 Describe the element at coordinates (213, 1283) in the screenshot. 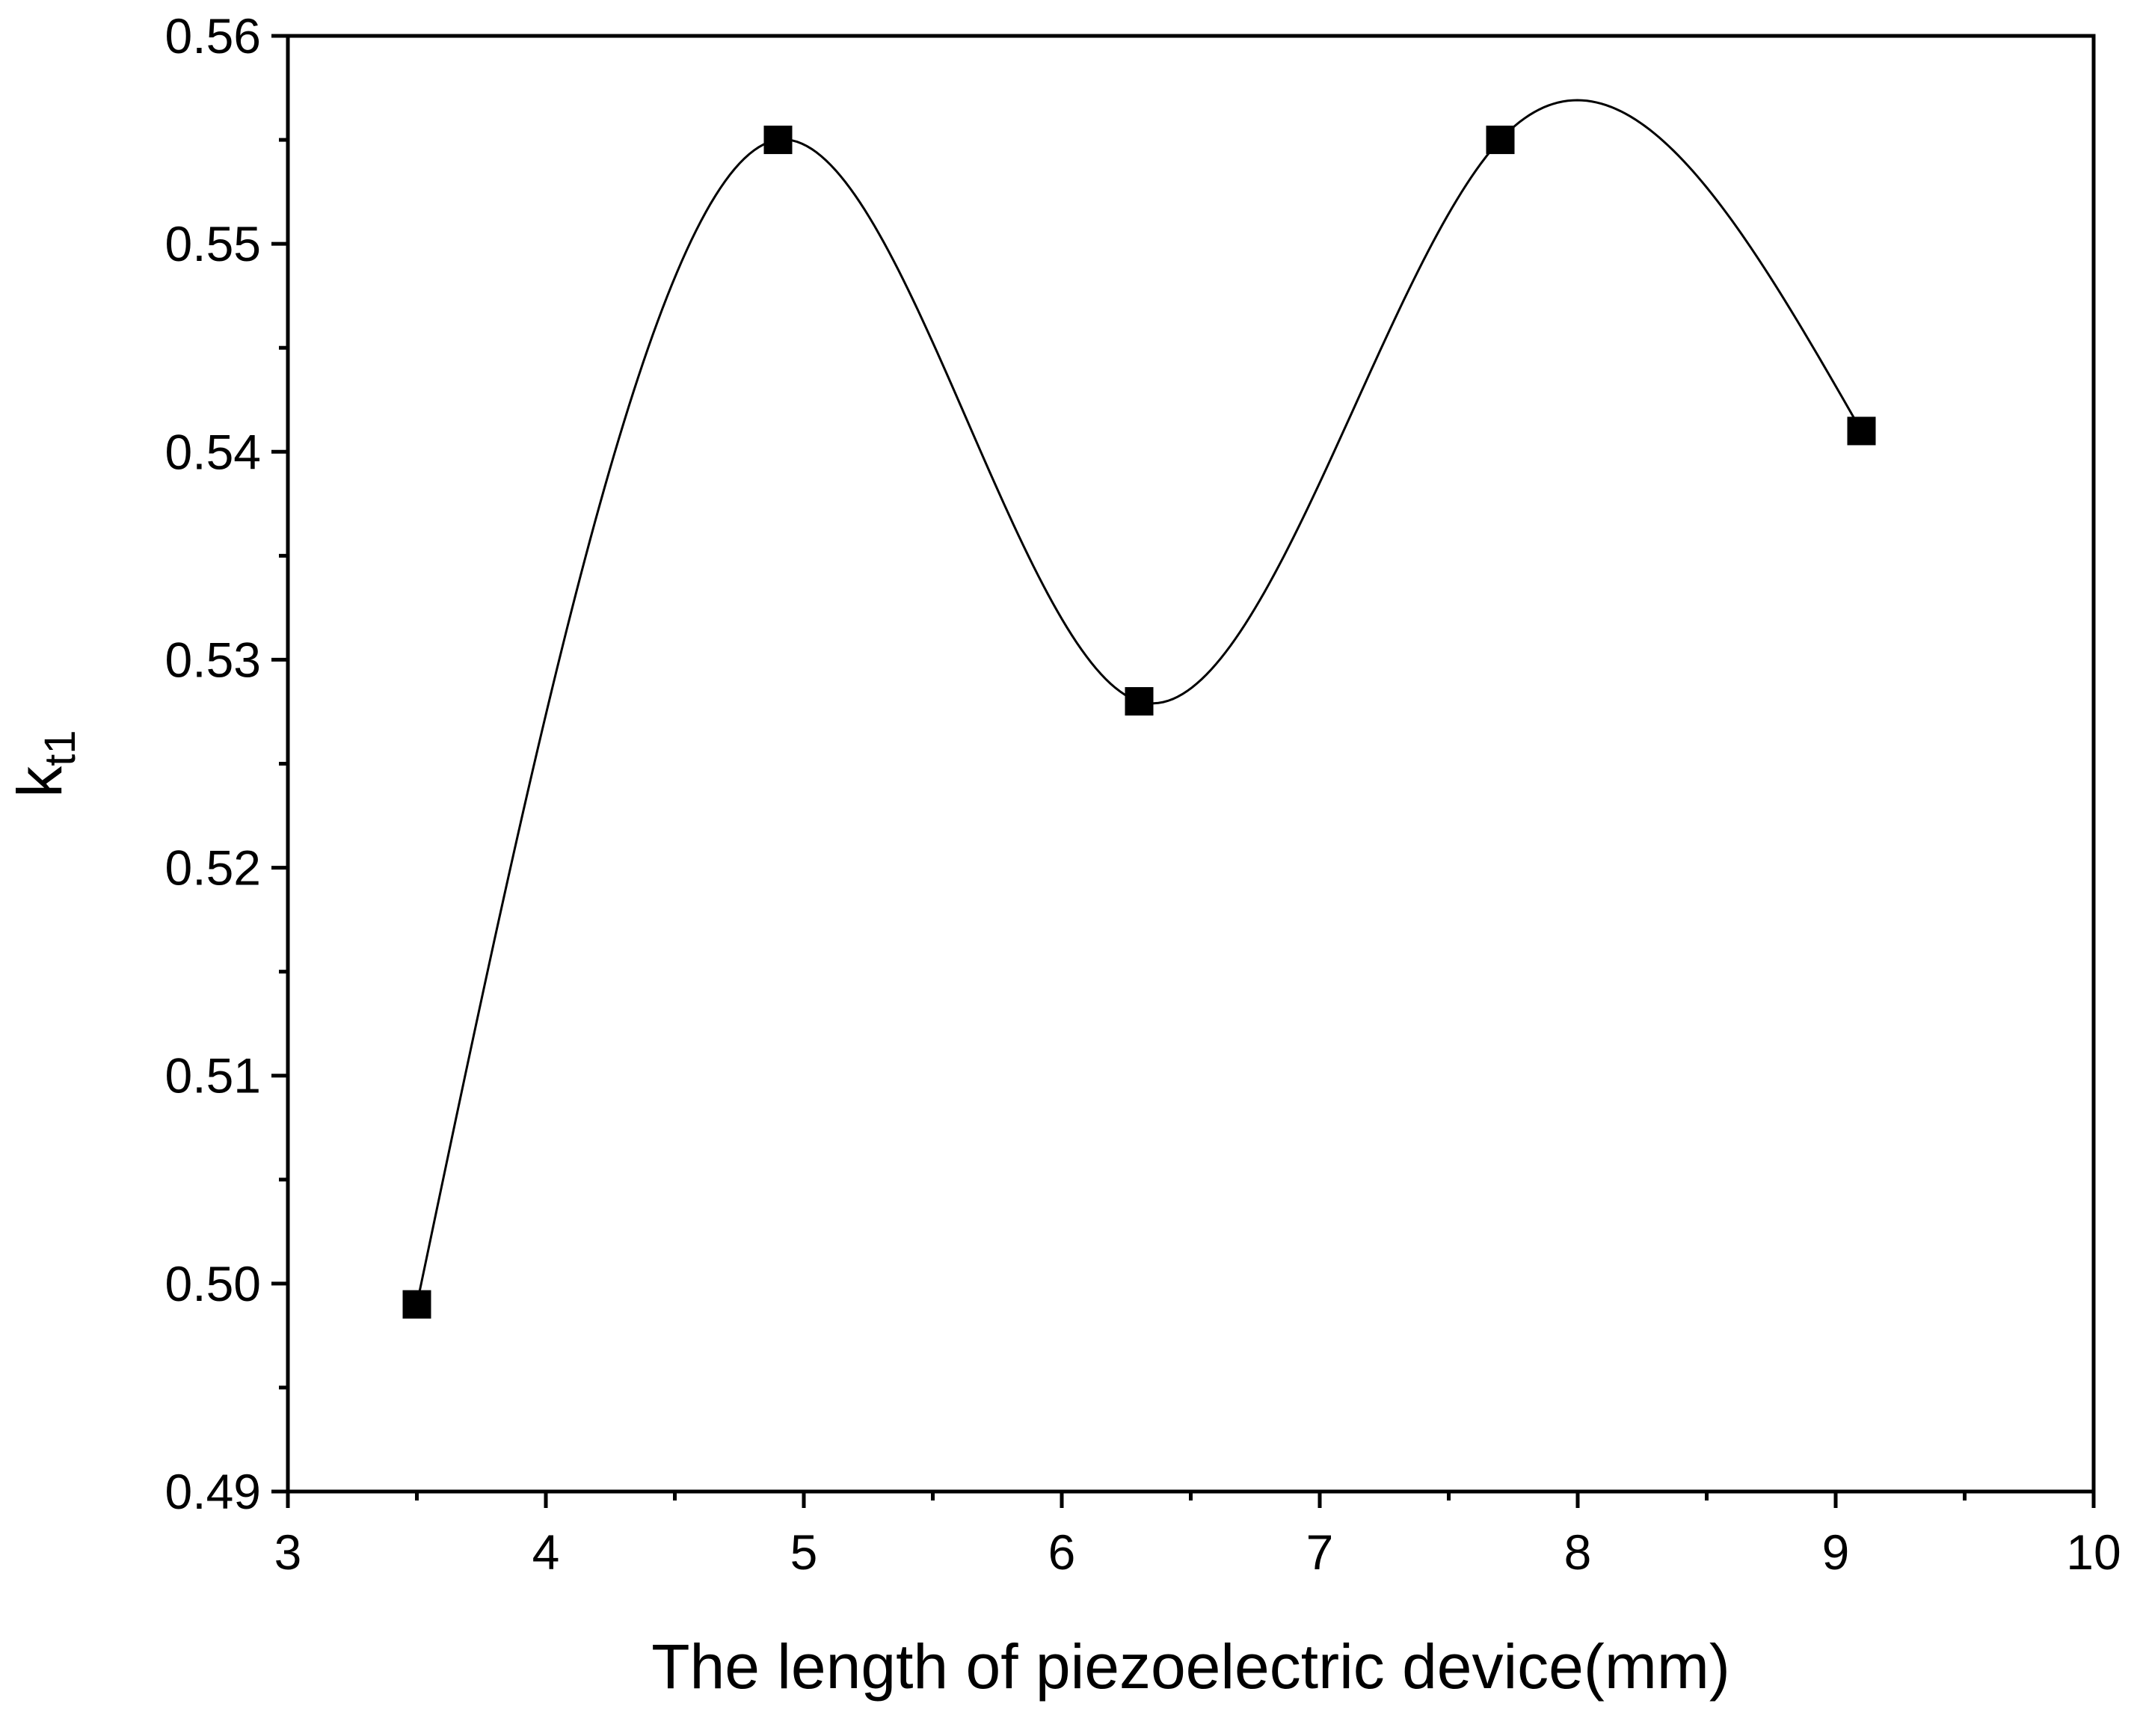

I see `y-tick-label: 0.50` at that location.